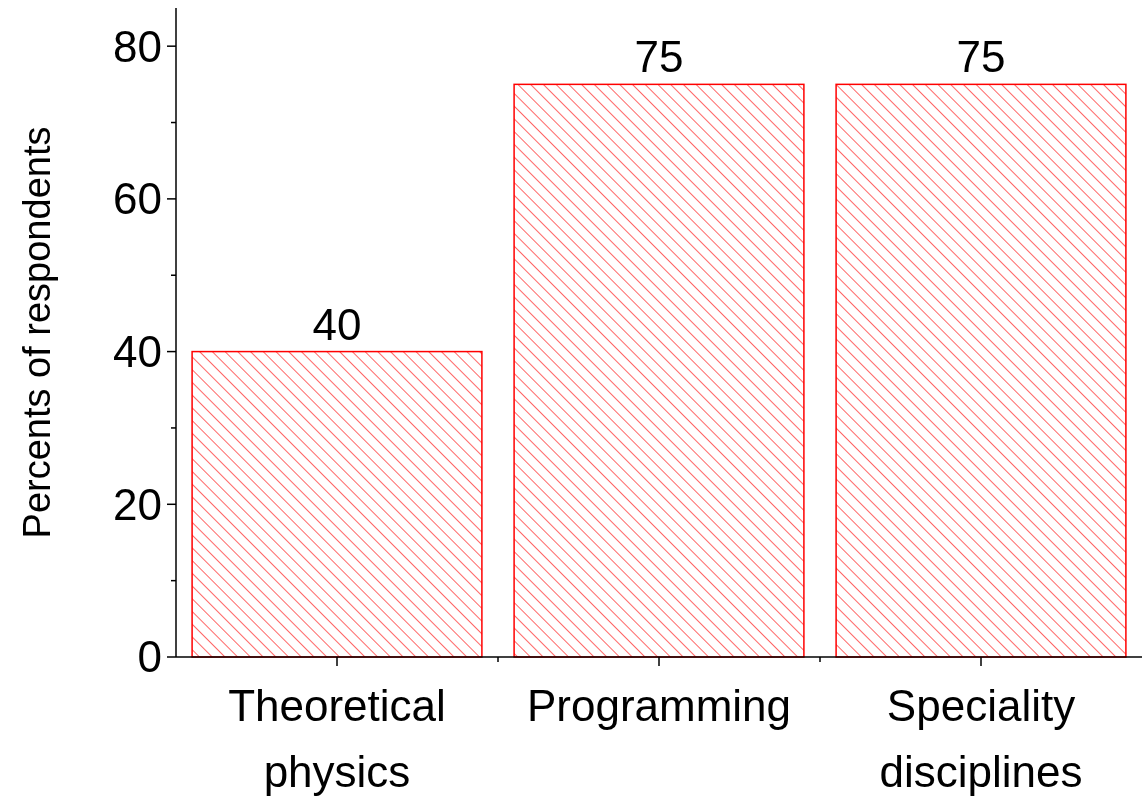 The width and height of the screenshot is (1142, 804). Describe the element at coordinates (137, 199) in the screenshot. I see `y-tick-label: 60` at that location.